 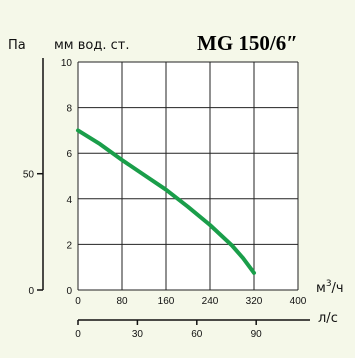 I want to click on x-axis-unit: м3/ч, so click(x=330, y=287).